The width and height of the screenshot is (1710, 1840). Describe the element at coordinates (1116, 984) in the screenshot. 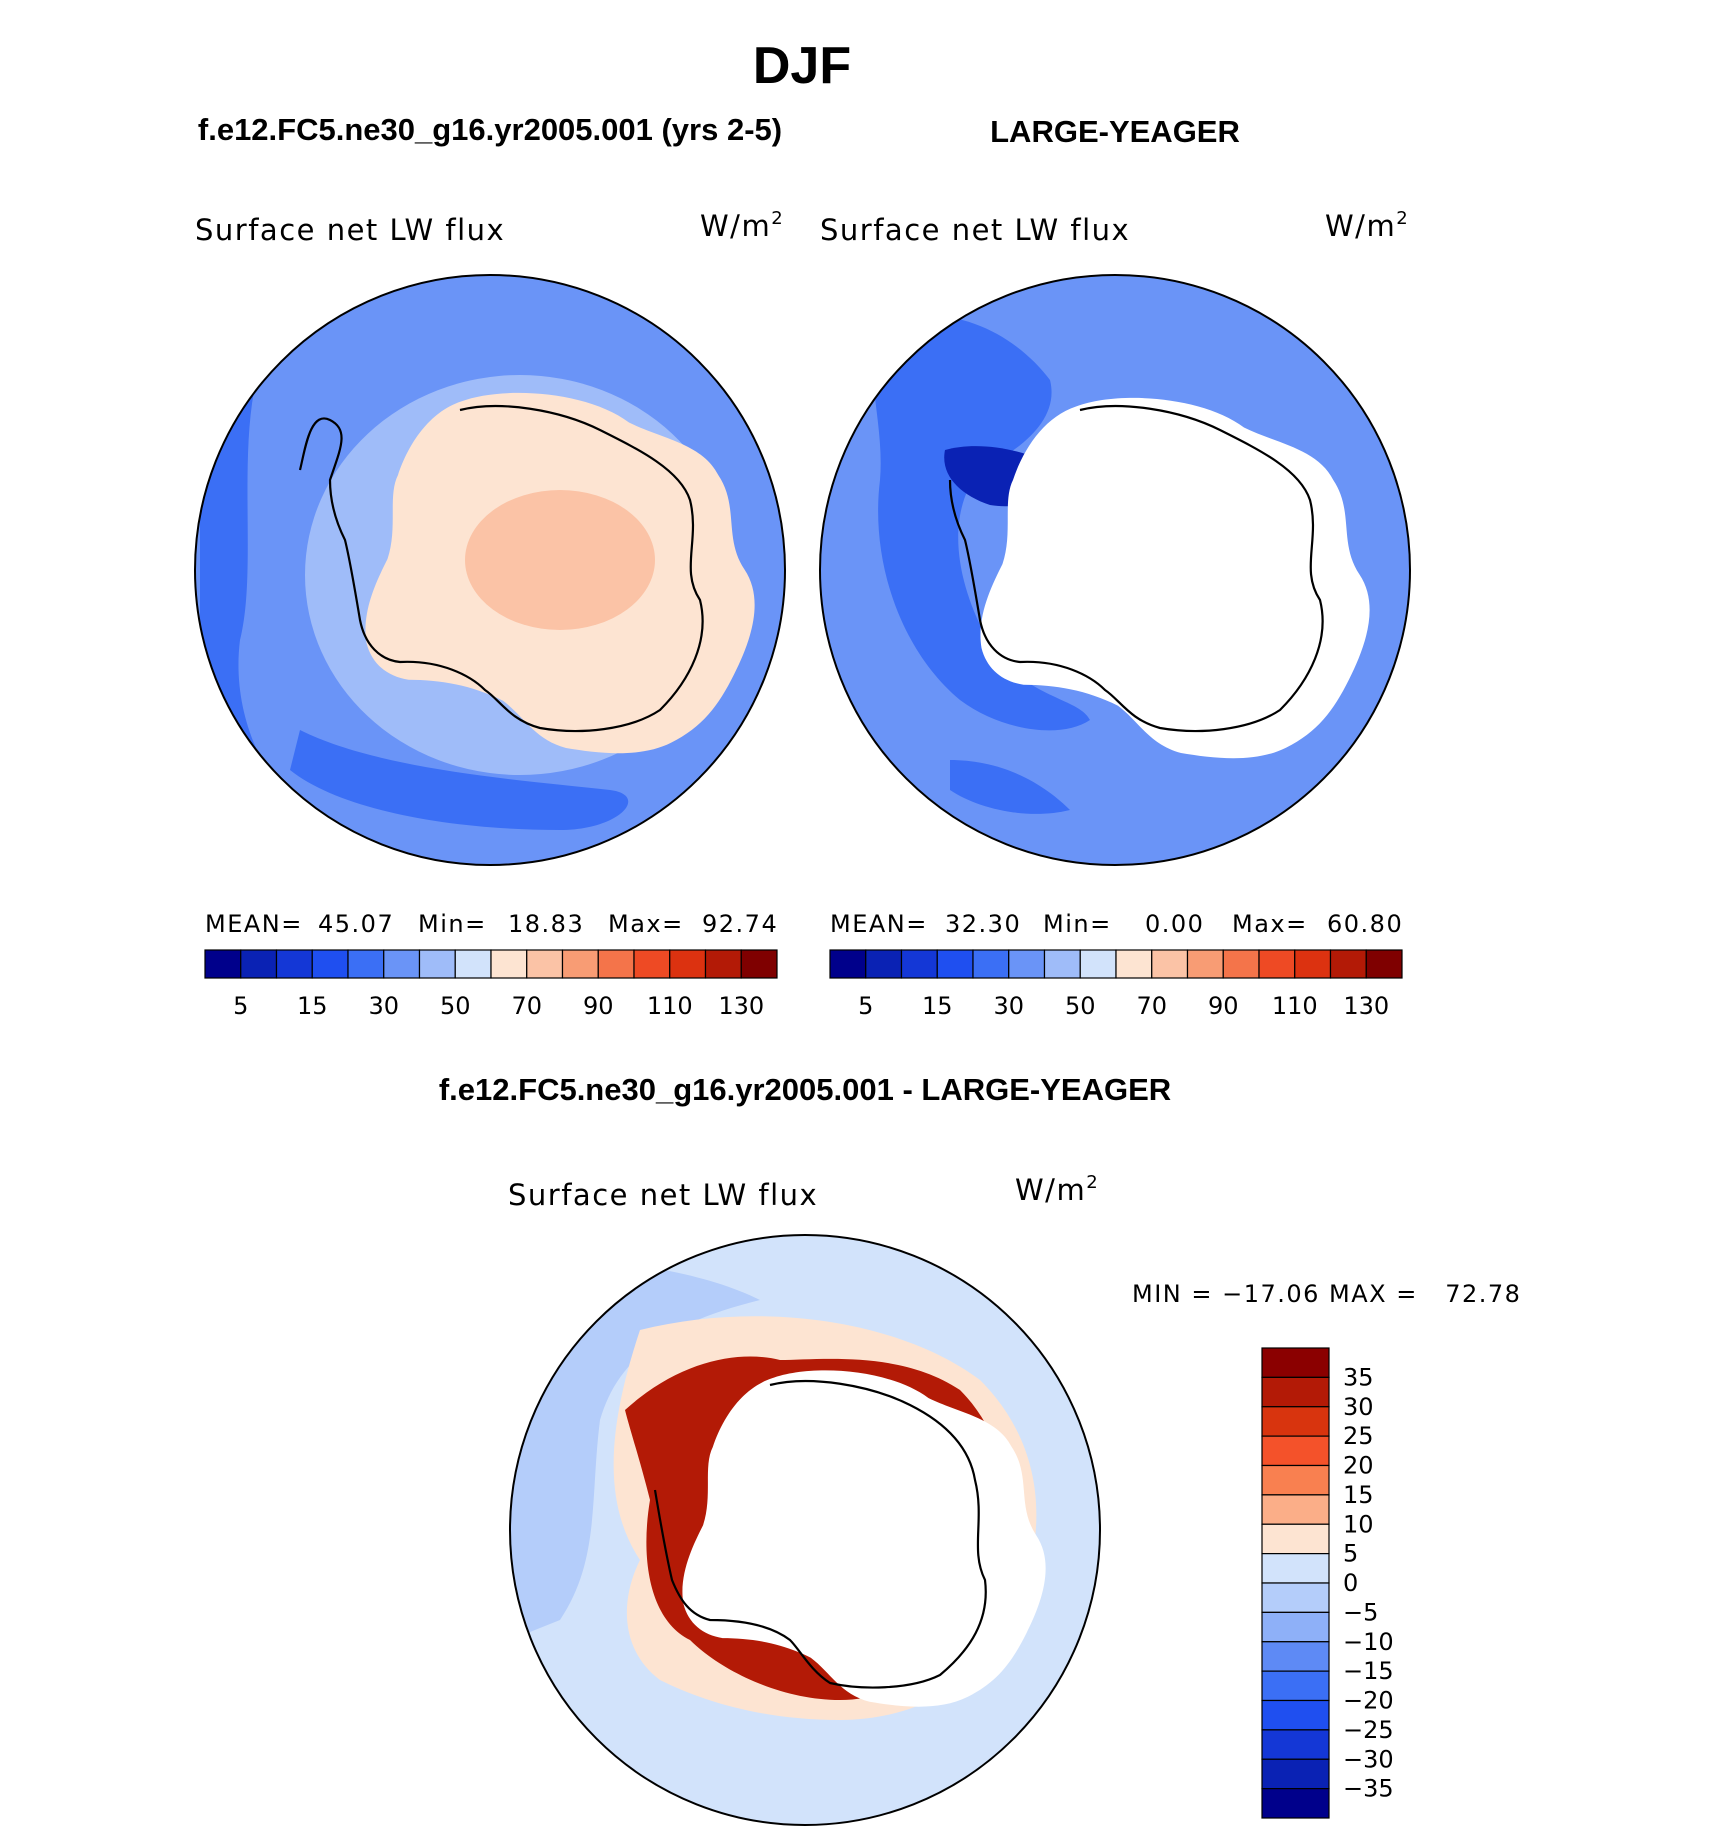

I see `colorbar-panel-b: 5 15 30 50 70 90 110 130` at that location.